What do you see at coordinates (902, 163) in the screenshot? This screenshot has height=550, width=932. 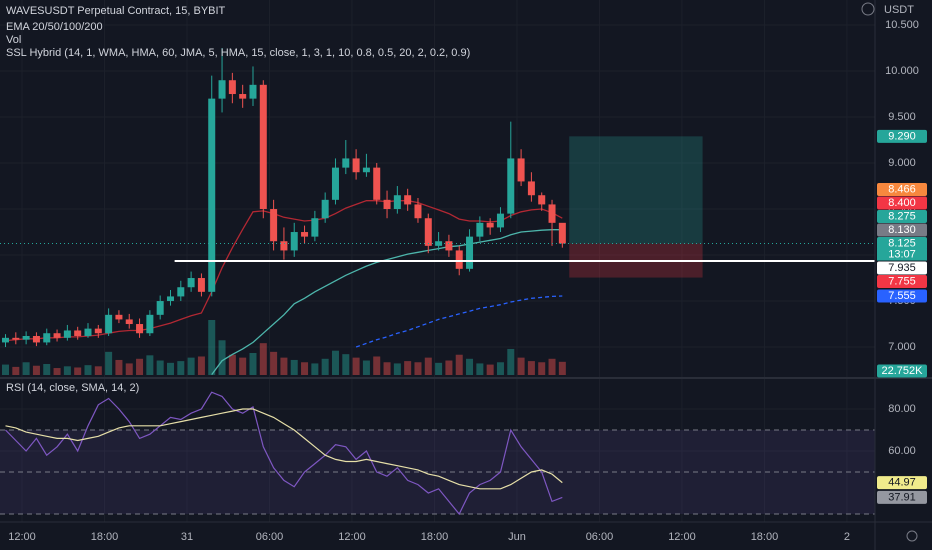 I see `y-tick-label: 9.000` at bounding box center [902, 163].